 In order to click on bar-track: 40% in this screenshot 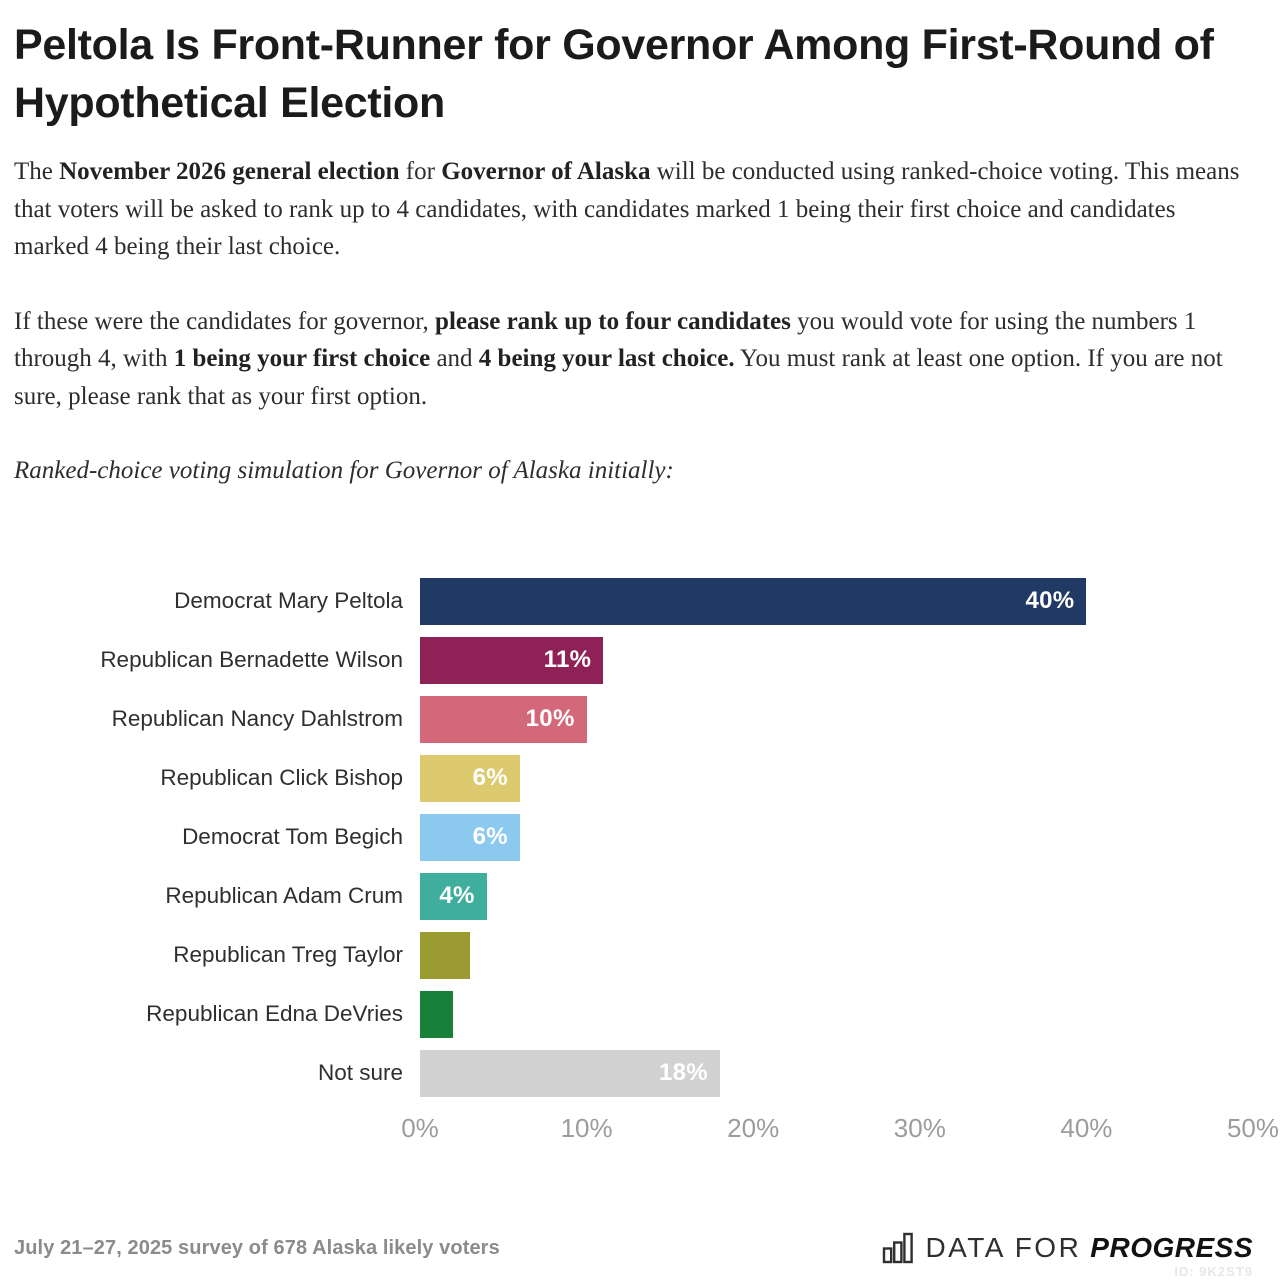, I will do `click(836, 601)`.